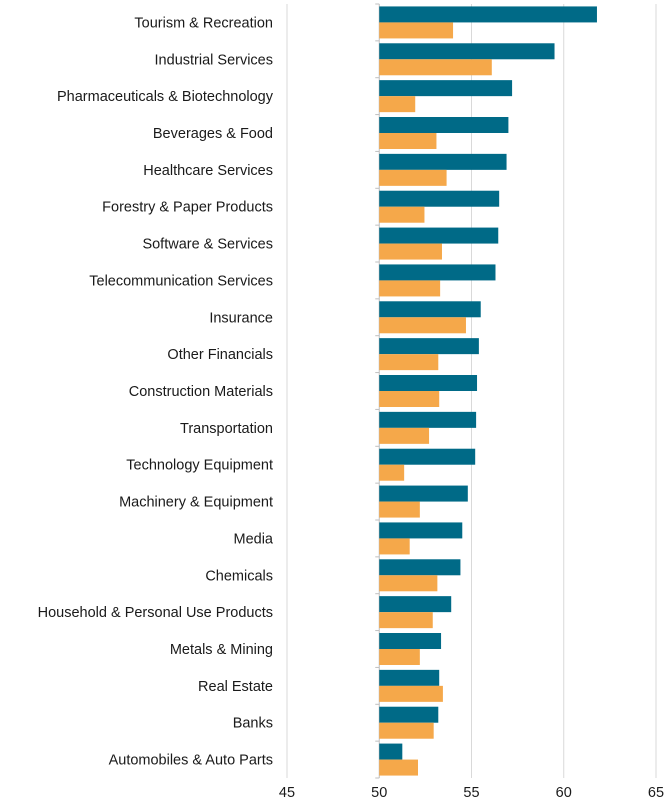 This screenshot has width=667, height=803. What do you see at coordinates (208, 171) in the screenshot?
I see `category-label: Healthcare Services` at bounding box center [208, 171].